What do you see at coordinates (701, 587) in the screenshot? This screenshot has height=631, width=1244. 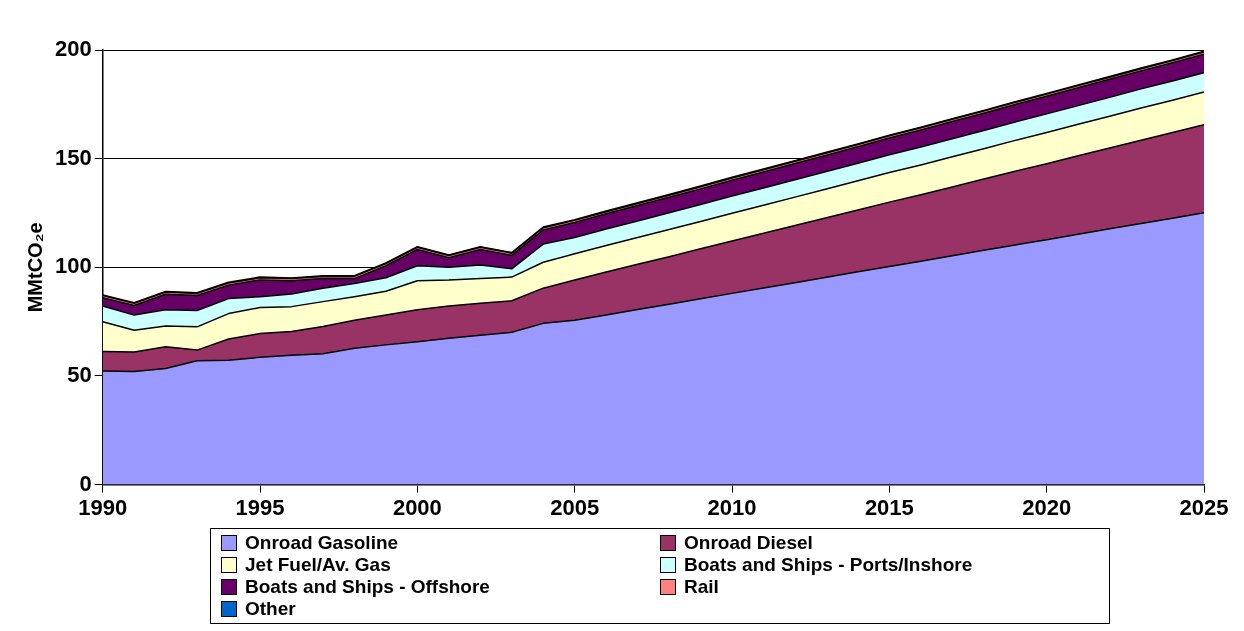 I see `legend-label: Rail` at bounding box center [701, 587].